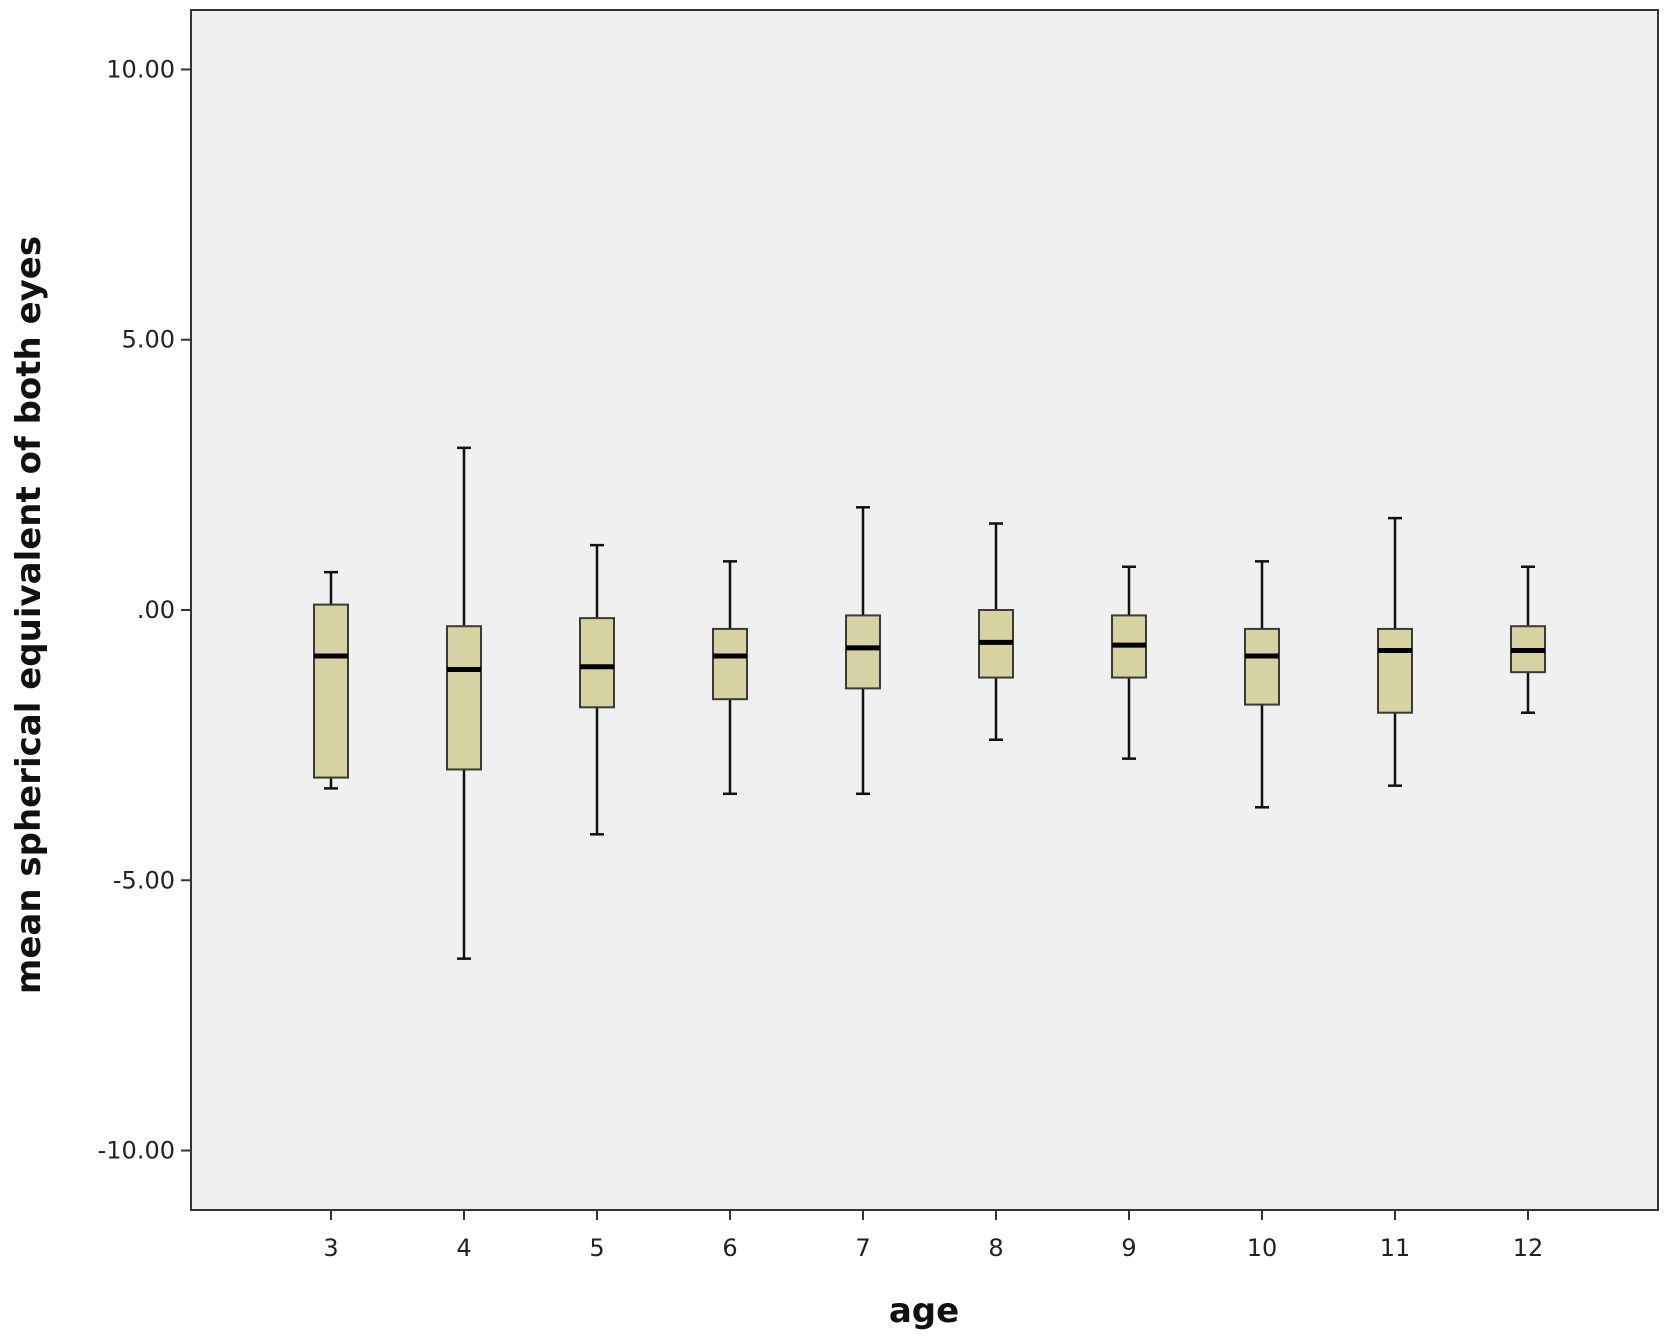 This screenshot has height=1339, width=1667. What do you see at coordinates (729, 1248) in the screenshot?
I see `x-tick-label: 6` at bounding box center [729, 1248].